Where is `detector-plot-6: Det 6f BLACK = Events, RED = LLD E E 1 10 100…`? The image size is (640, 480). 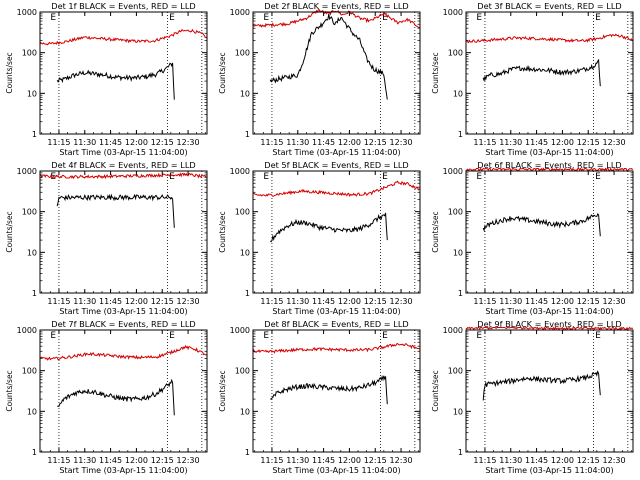 detector-plot-6: Det 6f BLACK = Events, RED = LLD E E 1 10 100… is located at coordinates (532, 238).